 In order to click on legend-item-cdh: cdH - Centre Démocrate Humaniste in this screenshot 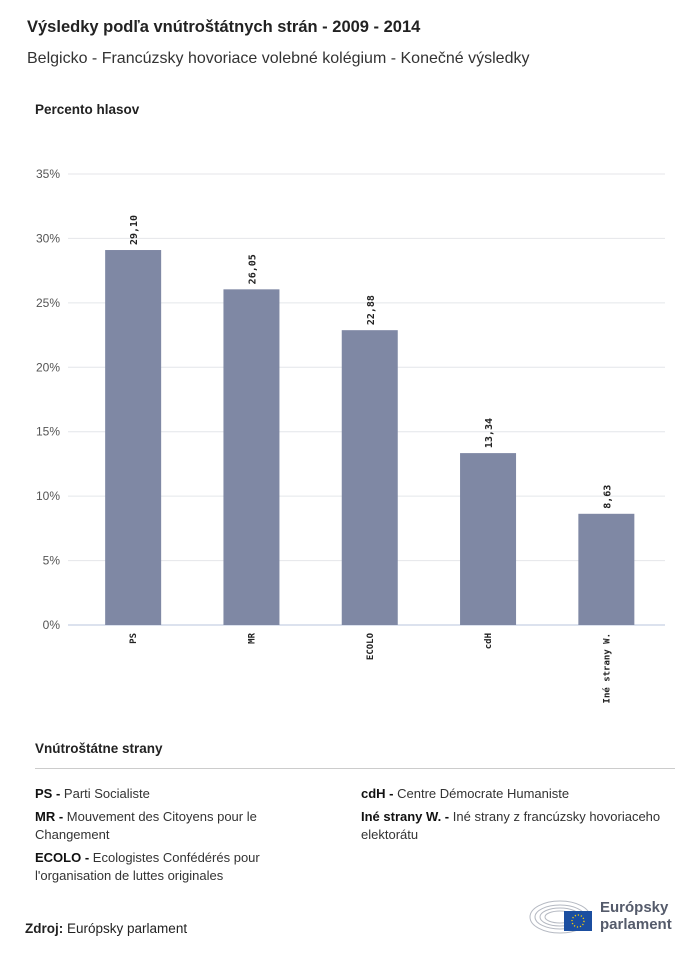, I will do `click(465, 793)`.